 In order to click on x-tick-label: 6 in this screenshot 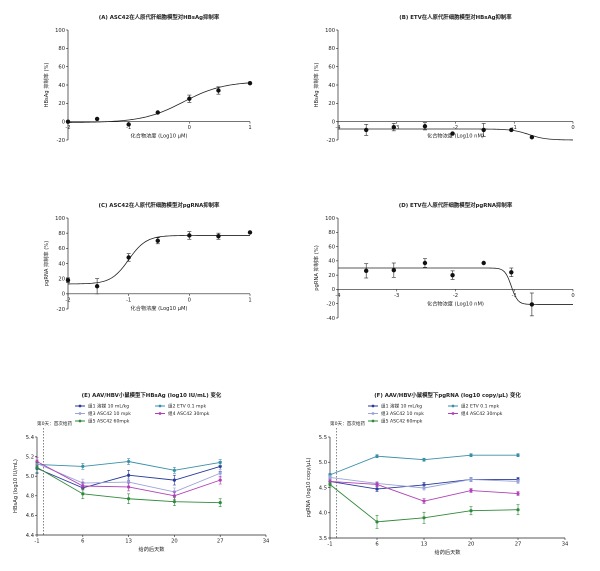, I will do `click(82, 542)`.